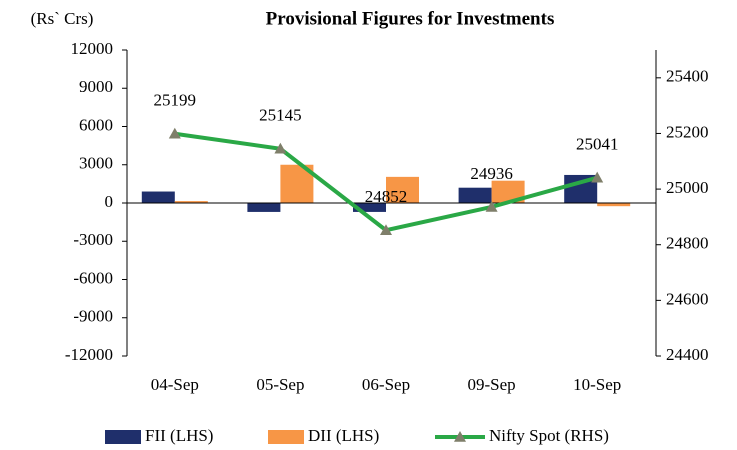 The image size is (737, 450). What do you see at coordinates (93, 277) in the screenshot?
I see `y-tick-label: -6000` at bounding box center [93, 277].